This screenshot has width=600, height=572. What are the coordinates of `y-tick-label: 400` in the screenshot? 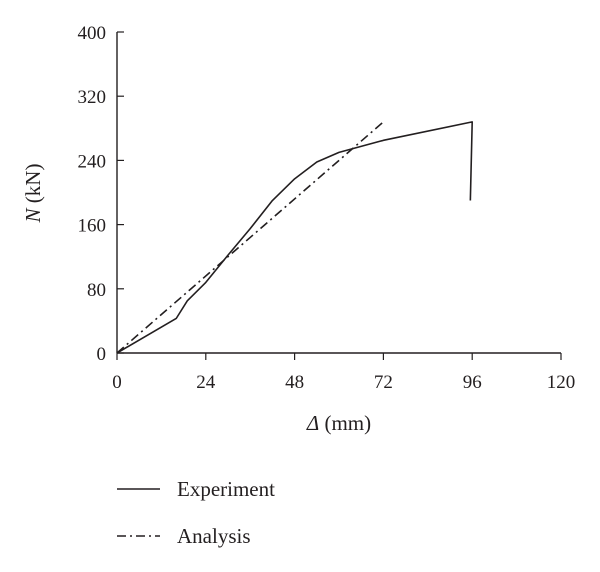 It's located at (92, 33).